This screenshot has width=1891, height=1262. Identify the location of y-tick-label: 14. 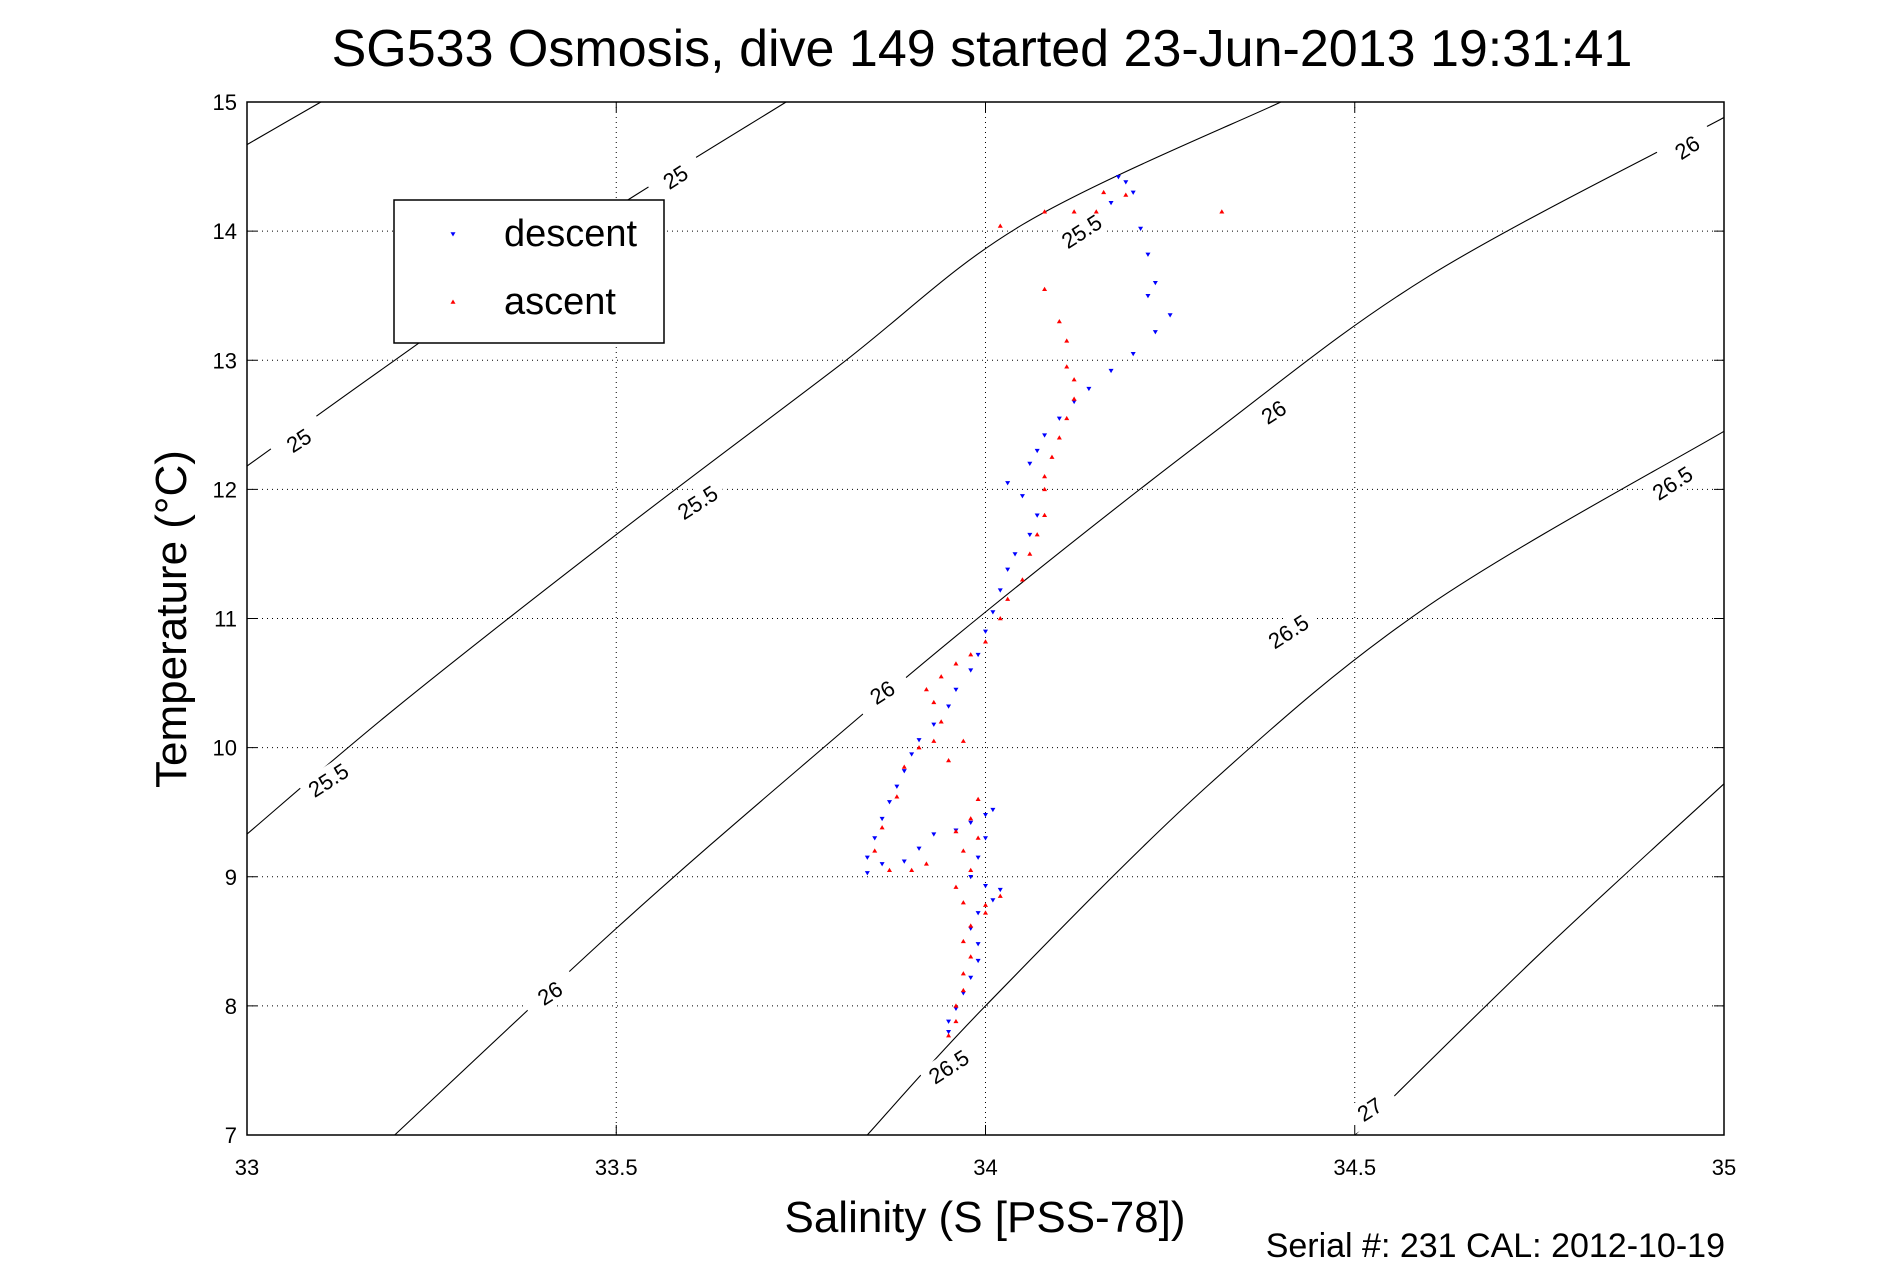
(225, 231).